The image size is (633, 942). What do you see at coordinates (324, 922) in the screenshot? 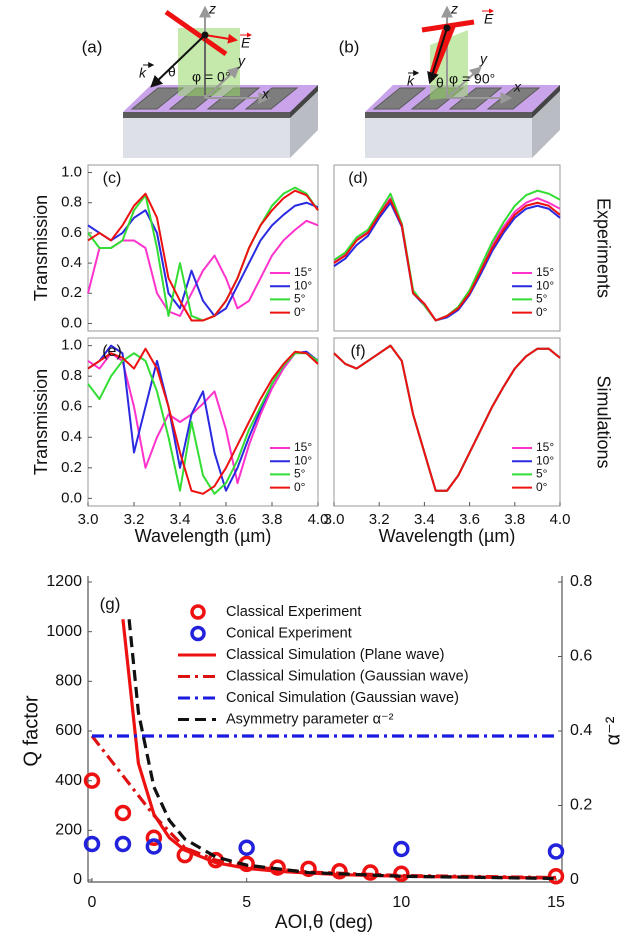
I see `x-axis-label: AOI,θ (deg)` at bounding box center [324, 922].